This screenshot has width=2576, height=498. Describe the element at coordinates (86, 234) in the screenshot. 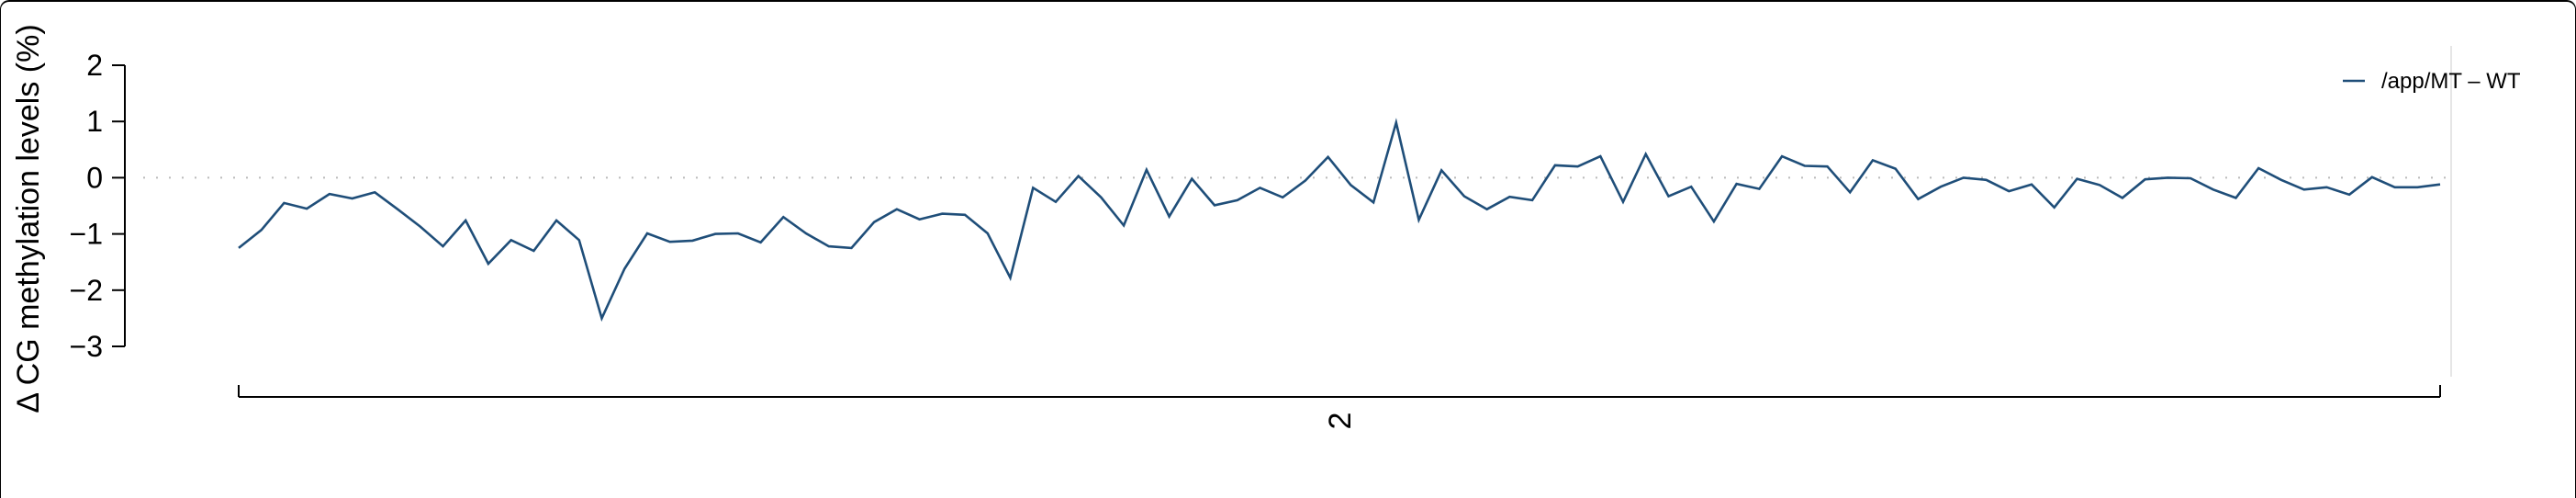

I see `y-tick-label: −1` at that location.